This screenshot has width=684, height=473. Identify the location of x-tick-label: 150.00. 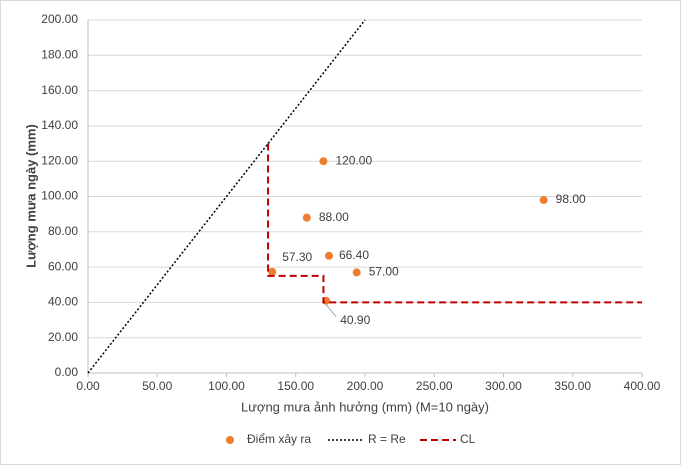
(295, 386).